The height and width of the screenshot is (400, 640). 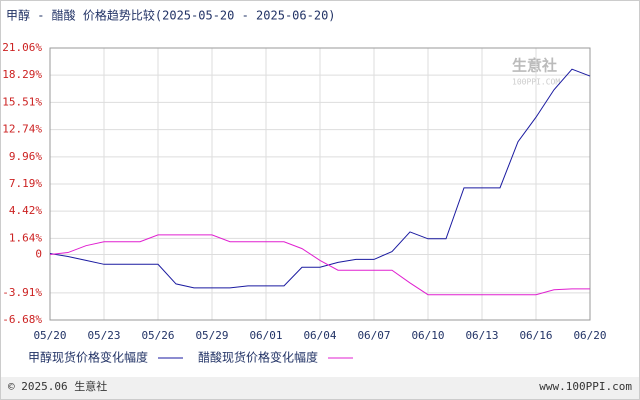 I want to click on y-tick-label: 15.51%, so click(x=22, y=101).